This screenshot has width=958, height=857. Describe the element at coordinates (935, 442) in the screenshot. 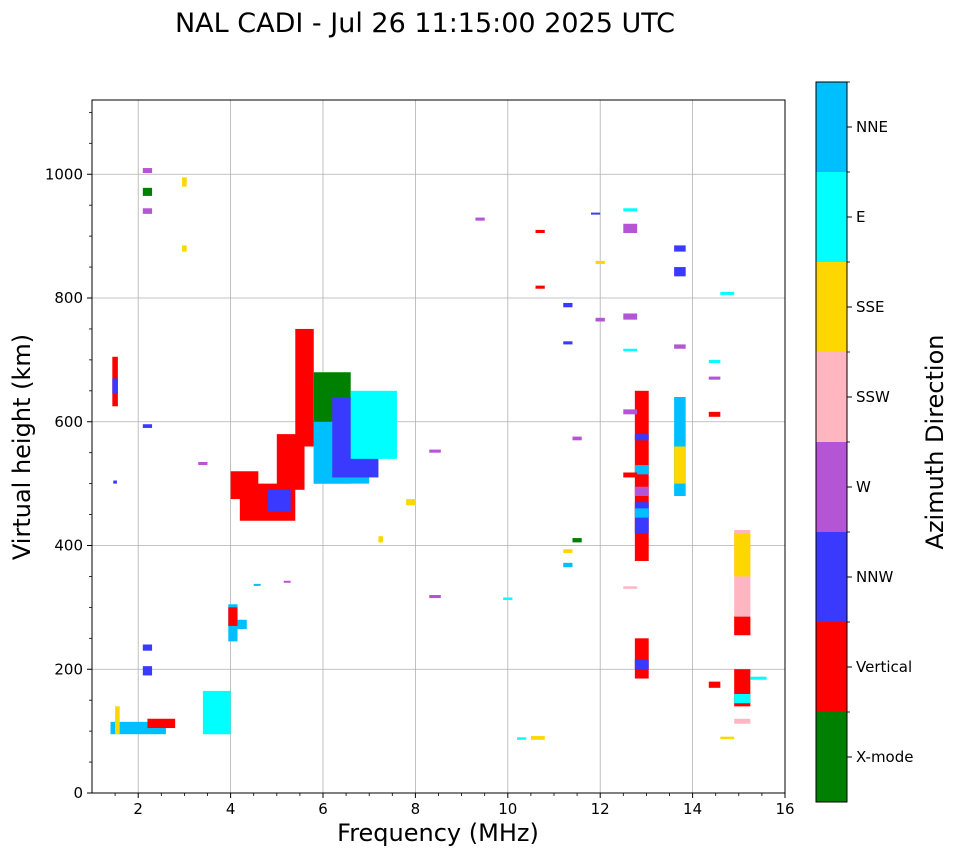

I see `colorbar-title: Azimuth Direction` at that location.